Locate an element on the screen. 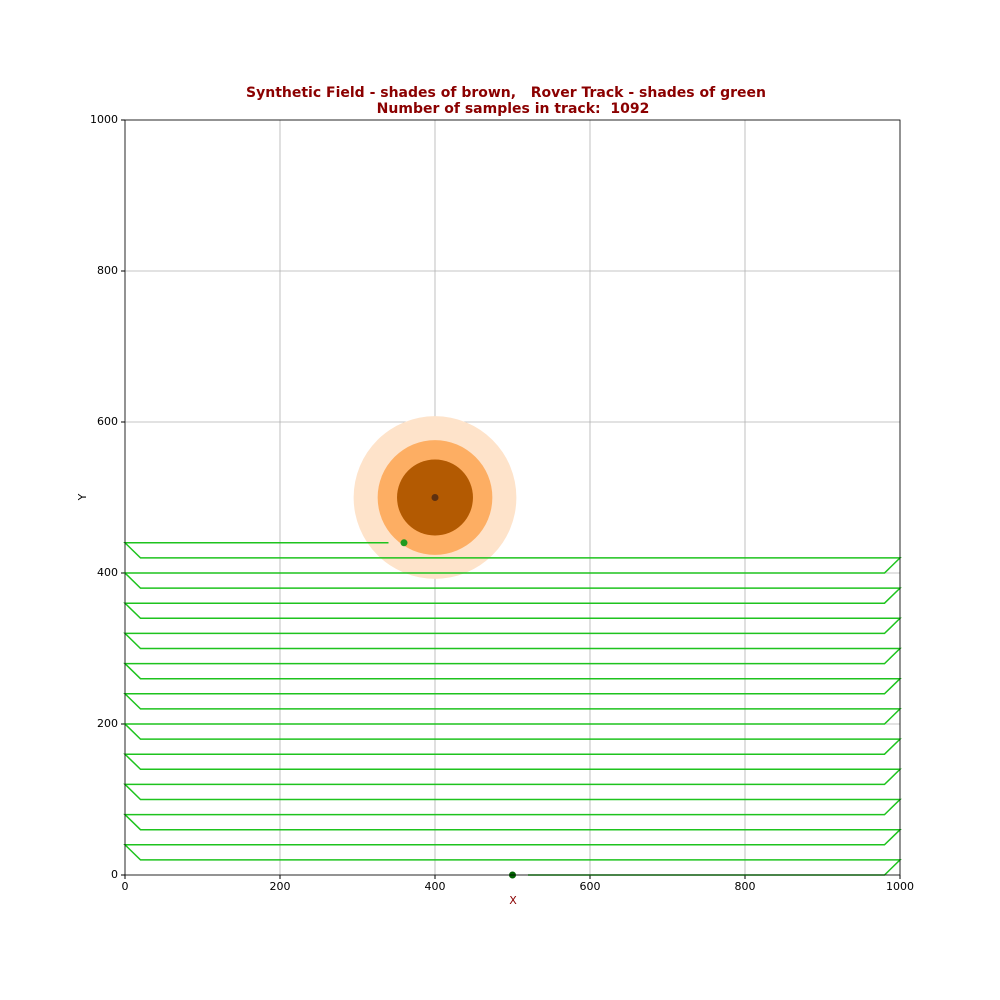 The image size is (1000, 1000). y-tick-label: 1000 is located at coordinates (104, 119).